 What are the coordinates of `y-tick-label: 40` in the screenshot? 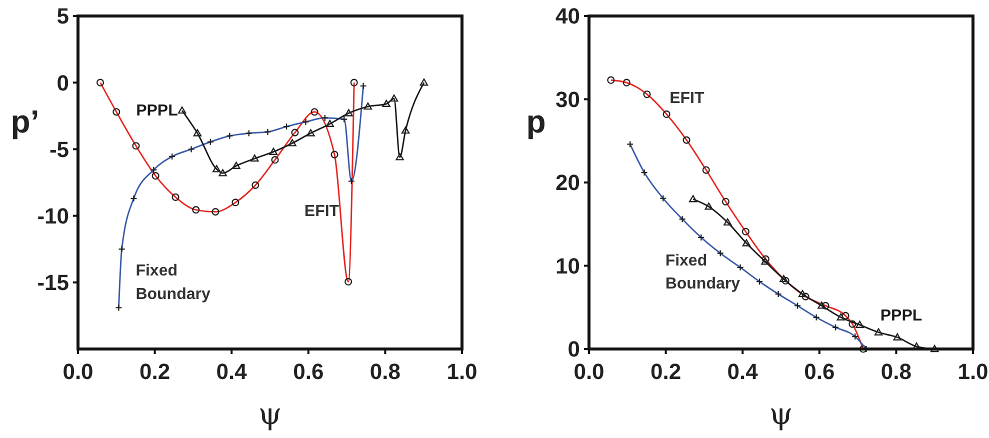 It's located at (568, 16).